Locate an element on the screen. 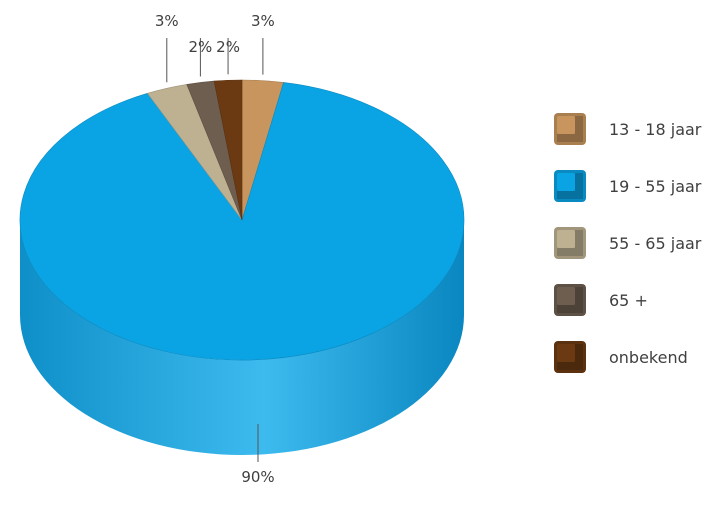  legend-item-onbekend: onbekend is located at coordinates (621, 357).